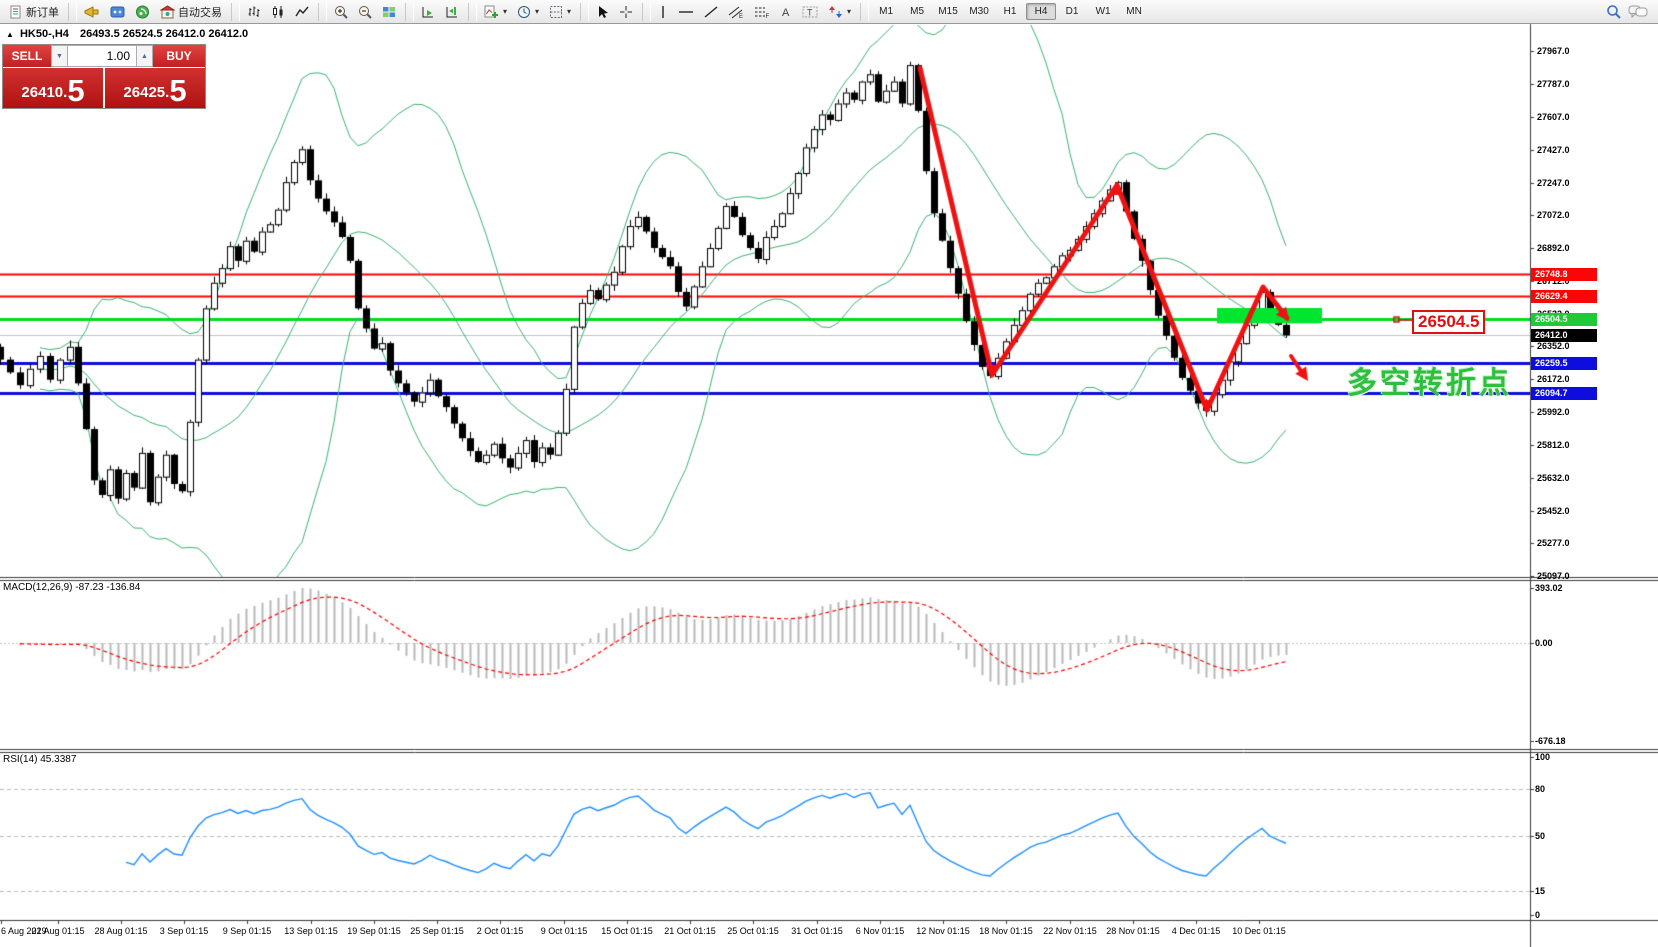  Describe the element at coordinates (836, 11) in the screenshot. I see `arrows-icon` at that location.